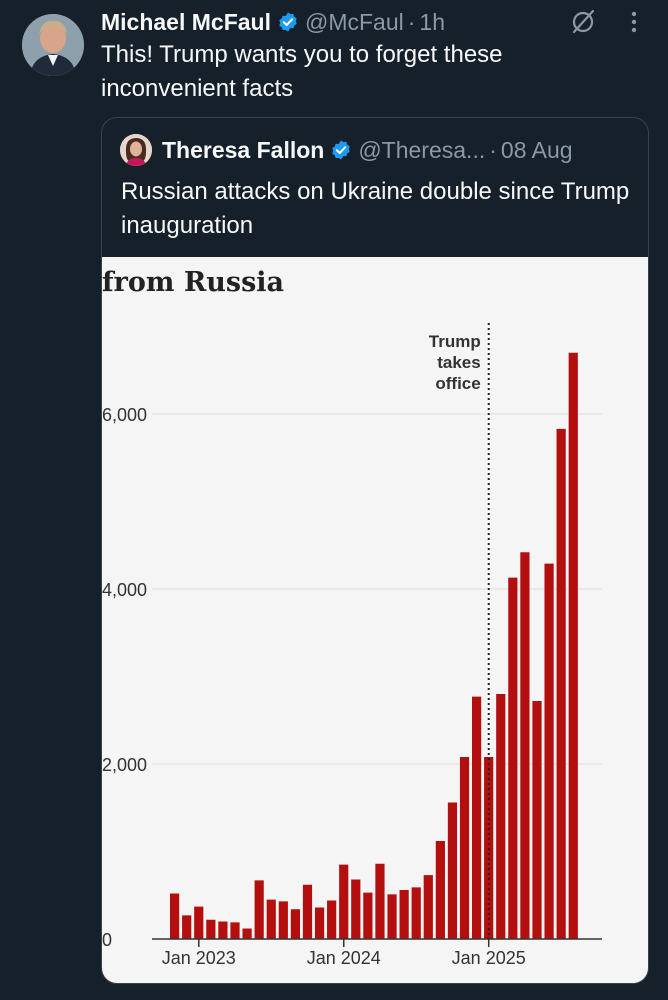 The width and height of the screenshot is (668, 1000). What do you see at coordinates (124, 415) in the screenshot?
I see `y-tick-label: 6,000` at bounding box center [124, 415].